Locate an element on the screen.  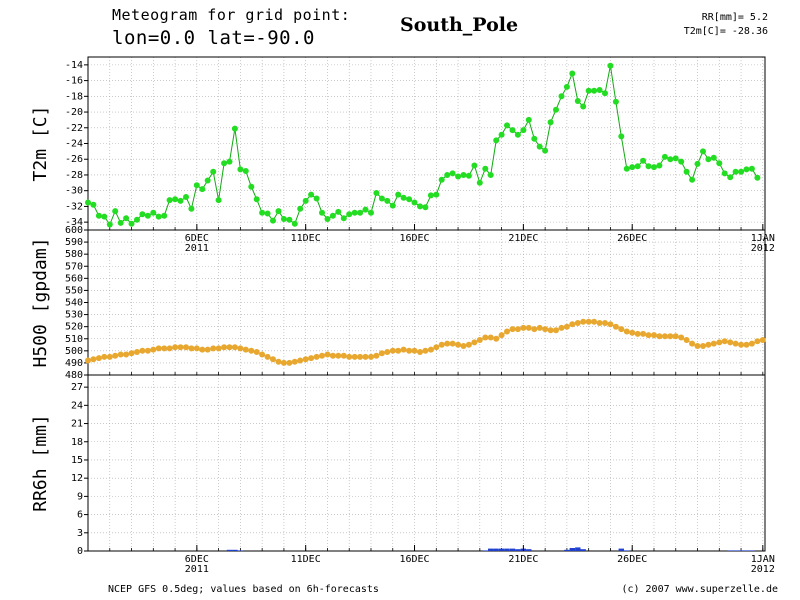
y-tick-label: 560 is located at coordinates (74, 278).